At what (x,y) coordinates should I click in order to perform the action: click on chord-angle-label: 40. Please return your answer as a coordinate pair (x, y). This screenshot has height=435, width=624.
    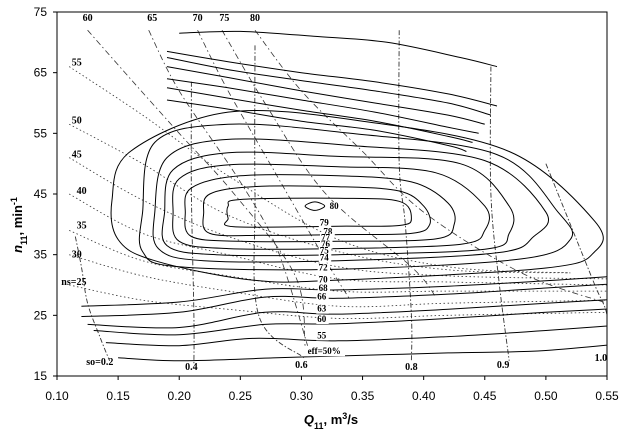
    Looking at the image, I should click on (82, 191).